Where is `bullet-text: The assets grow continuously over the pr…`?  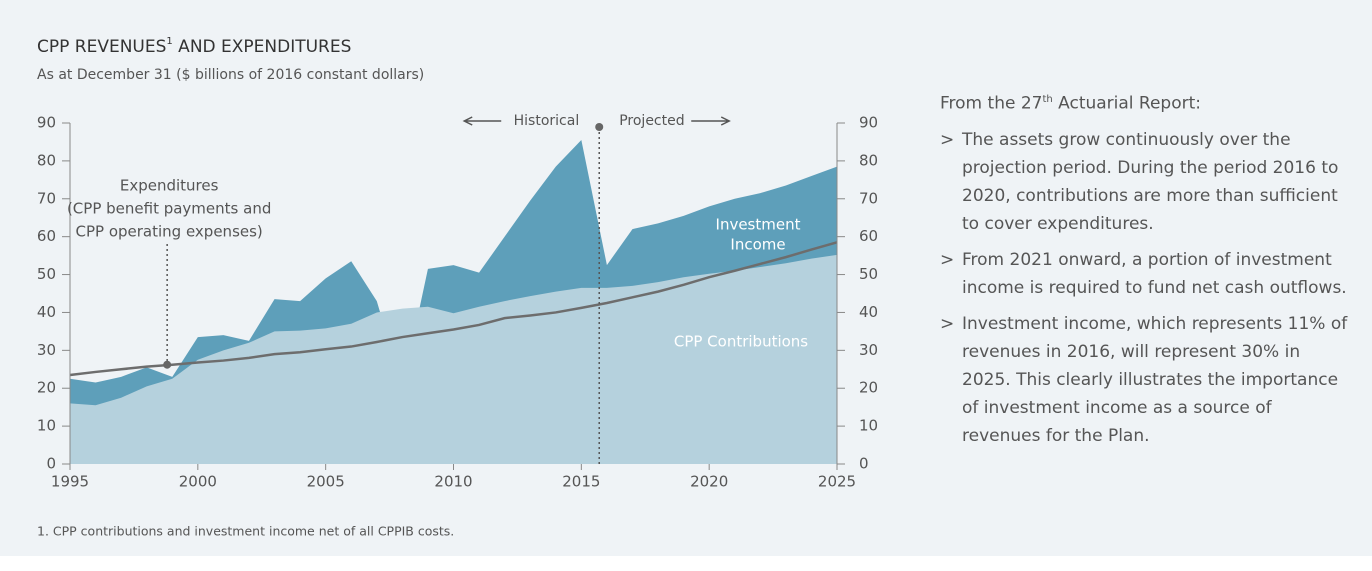
bullet-text: The assets grow continuously over the pr… is located at coordinates (1150, 181).